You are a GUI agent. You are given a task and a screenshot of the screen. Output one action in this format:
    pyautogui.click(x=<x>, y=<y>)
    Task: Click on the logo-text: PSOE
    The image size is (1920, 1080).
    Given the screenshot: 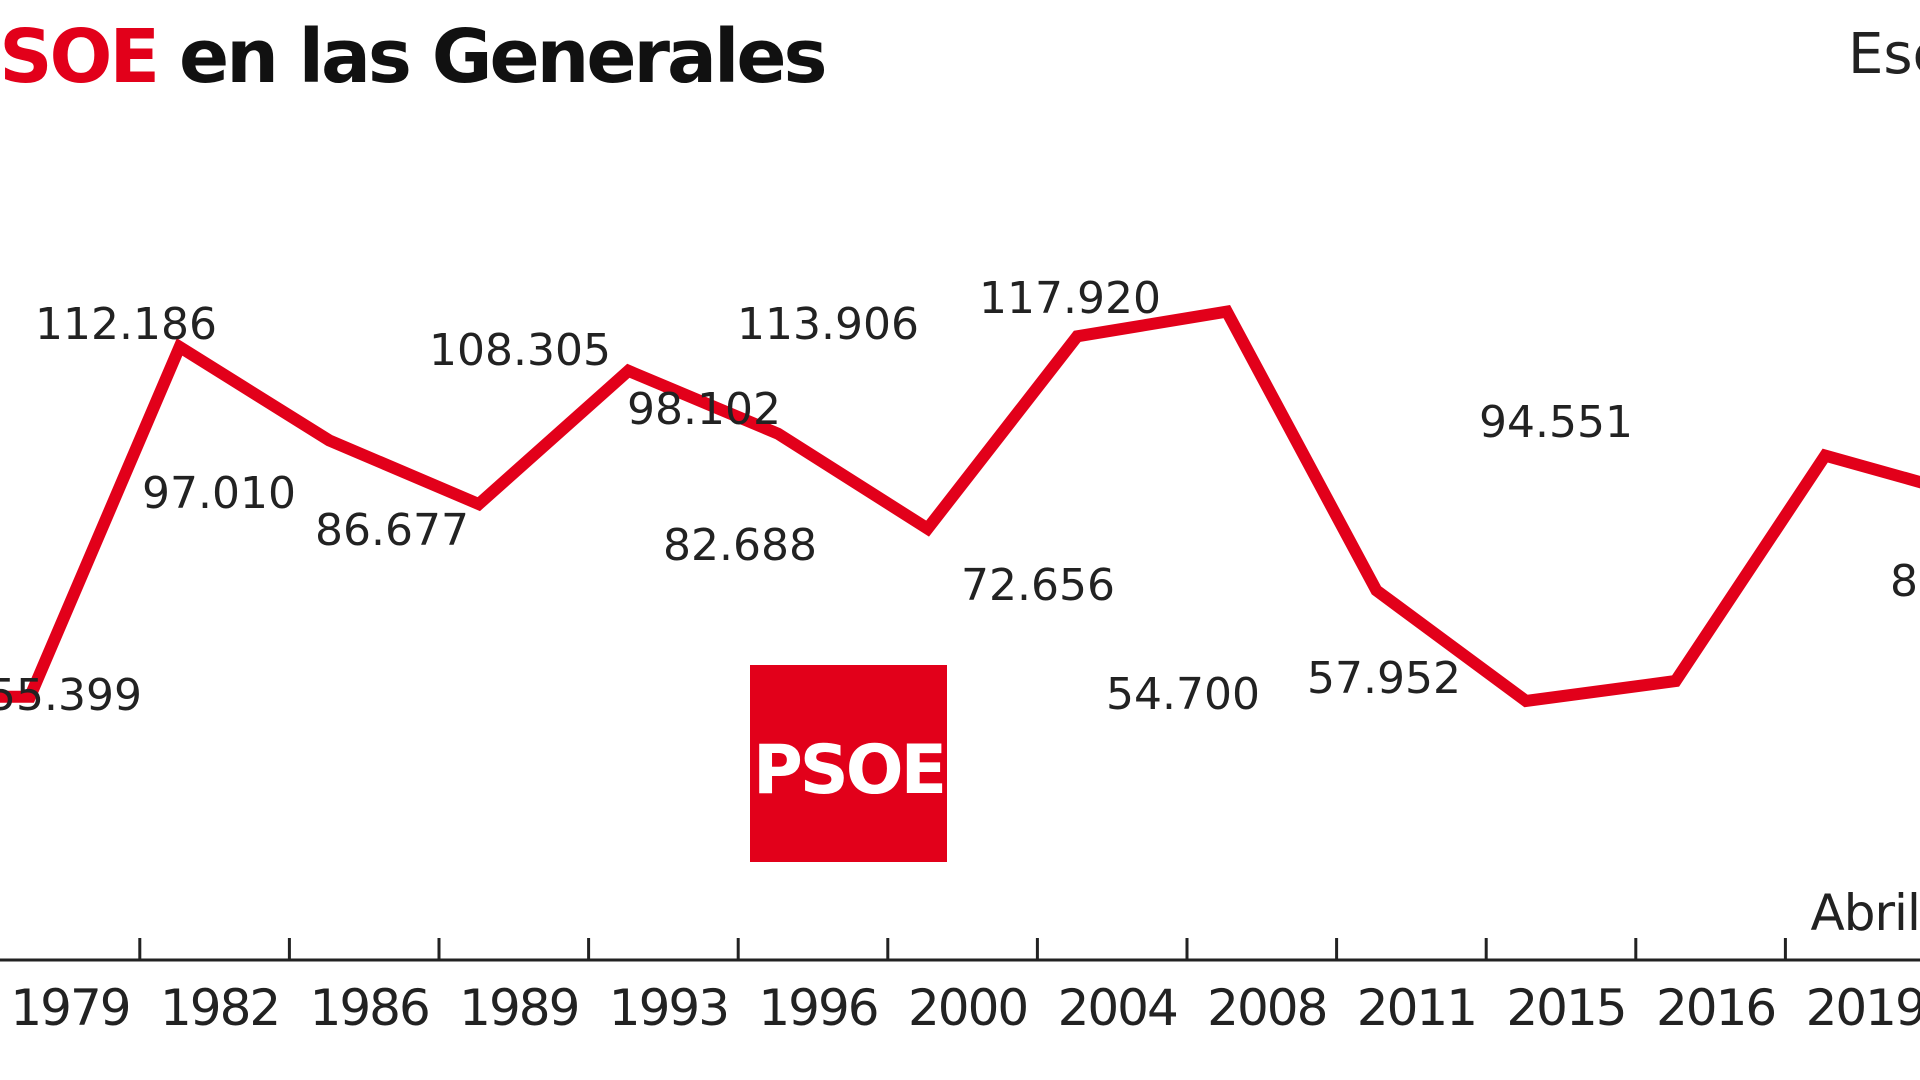 What is the action you would take?
    pyautogui.click(x=849, y=770)
    